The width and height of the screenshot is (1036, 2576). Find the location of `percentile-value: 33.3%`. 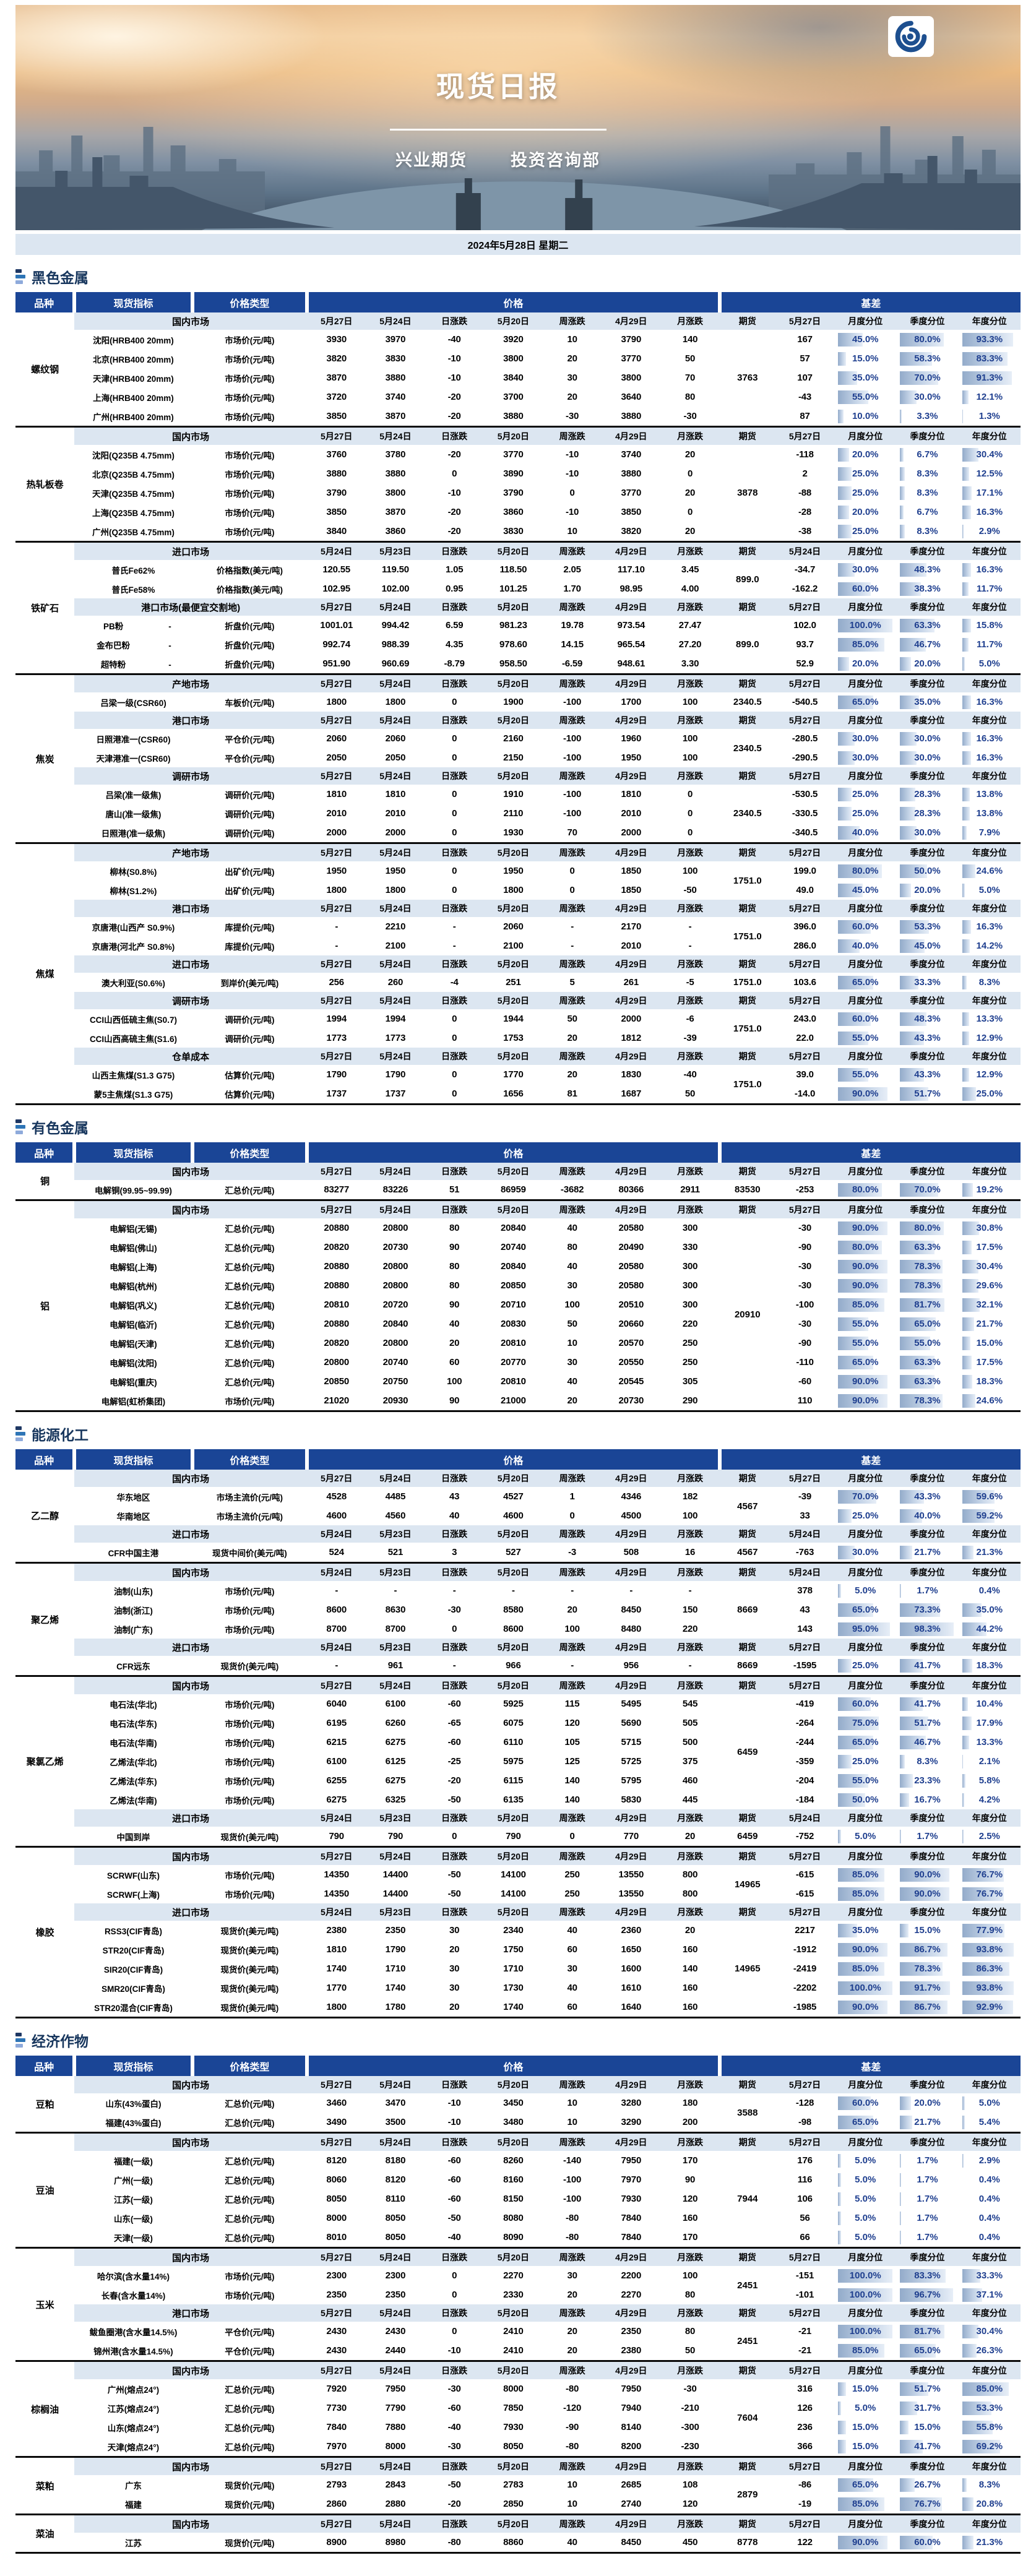

percentile-value: 33.3% is located at coordinates (989, 2276).